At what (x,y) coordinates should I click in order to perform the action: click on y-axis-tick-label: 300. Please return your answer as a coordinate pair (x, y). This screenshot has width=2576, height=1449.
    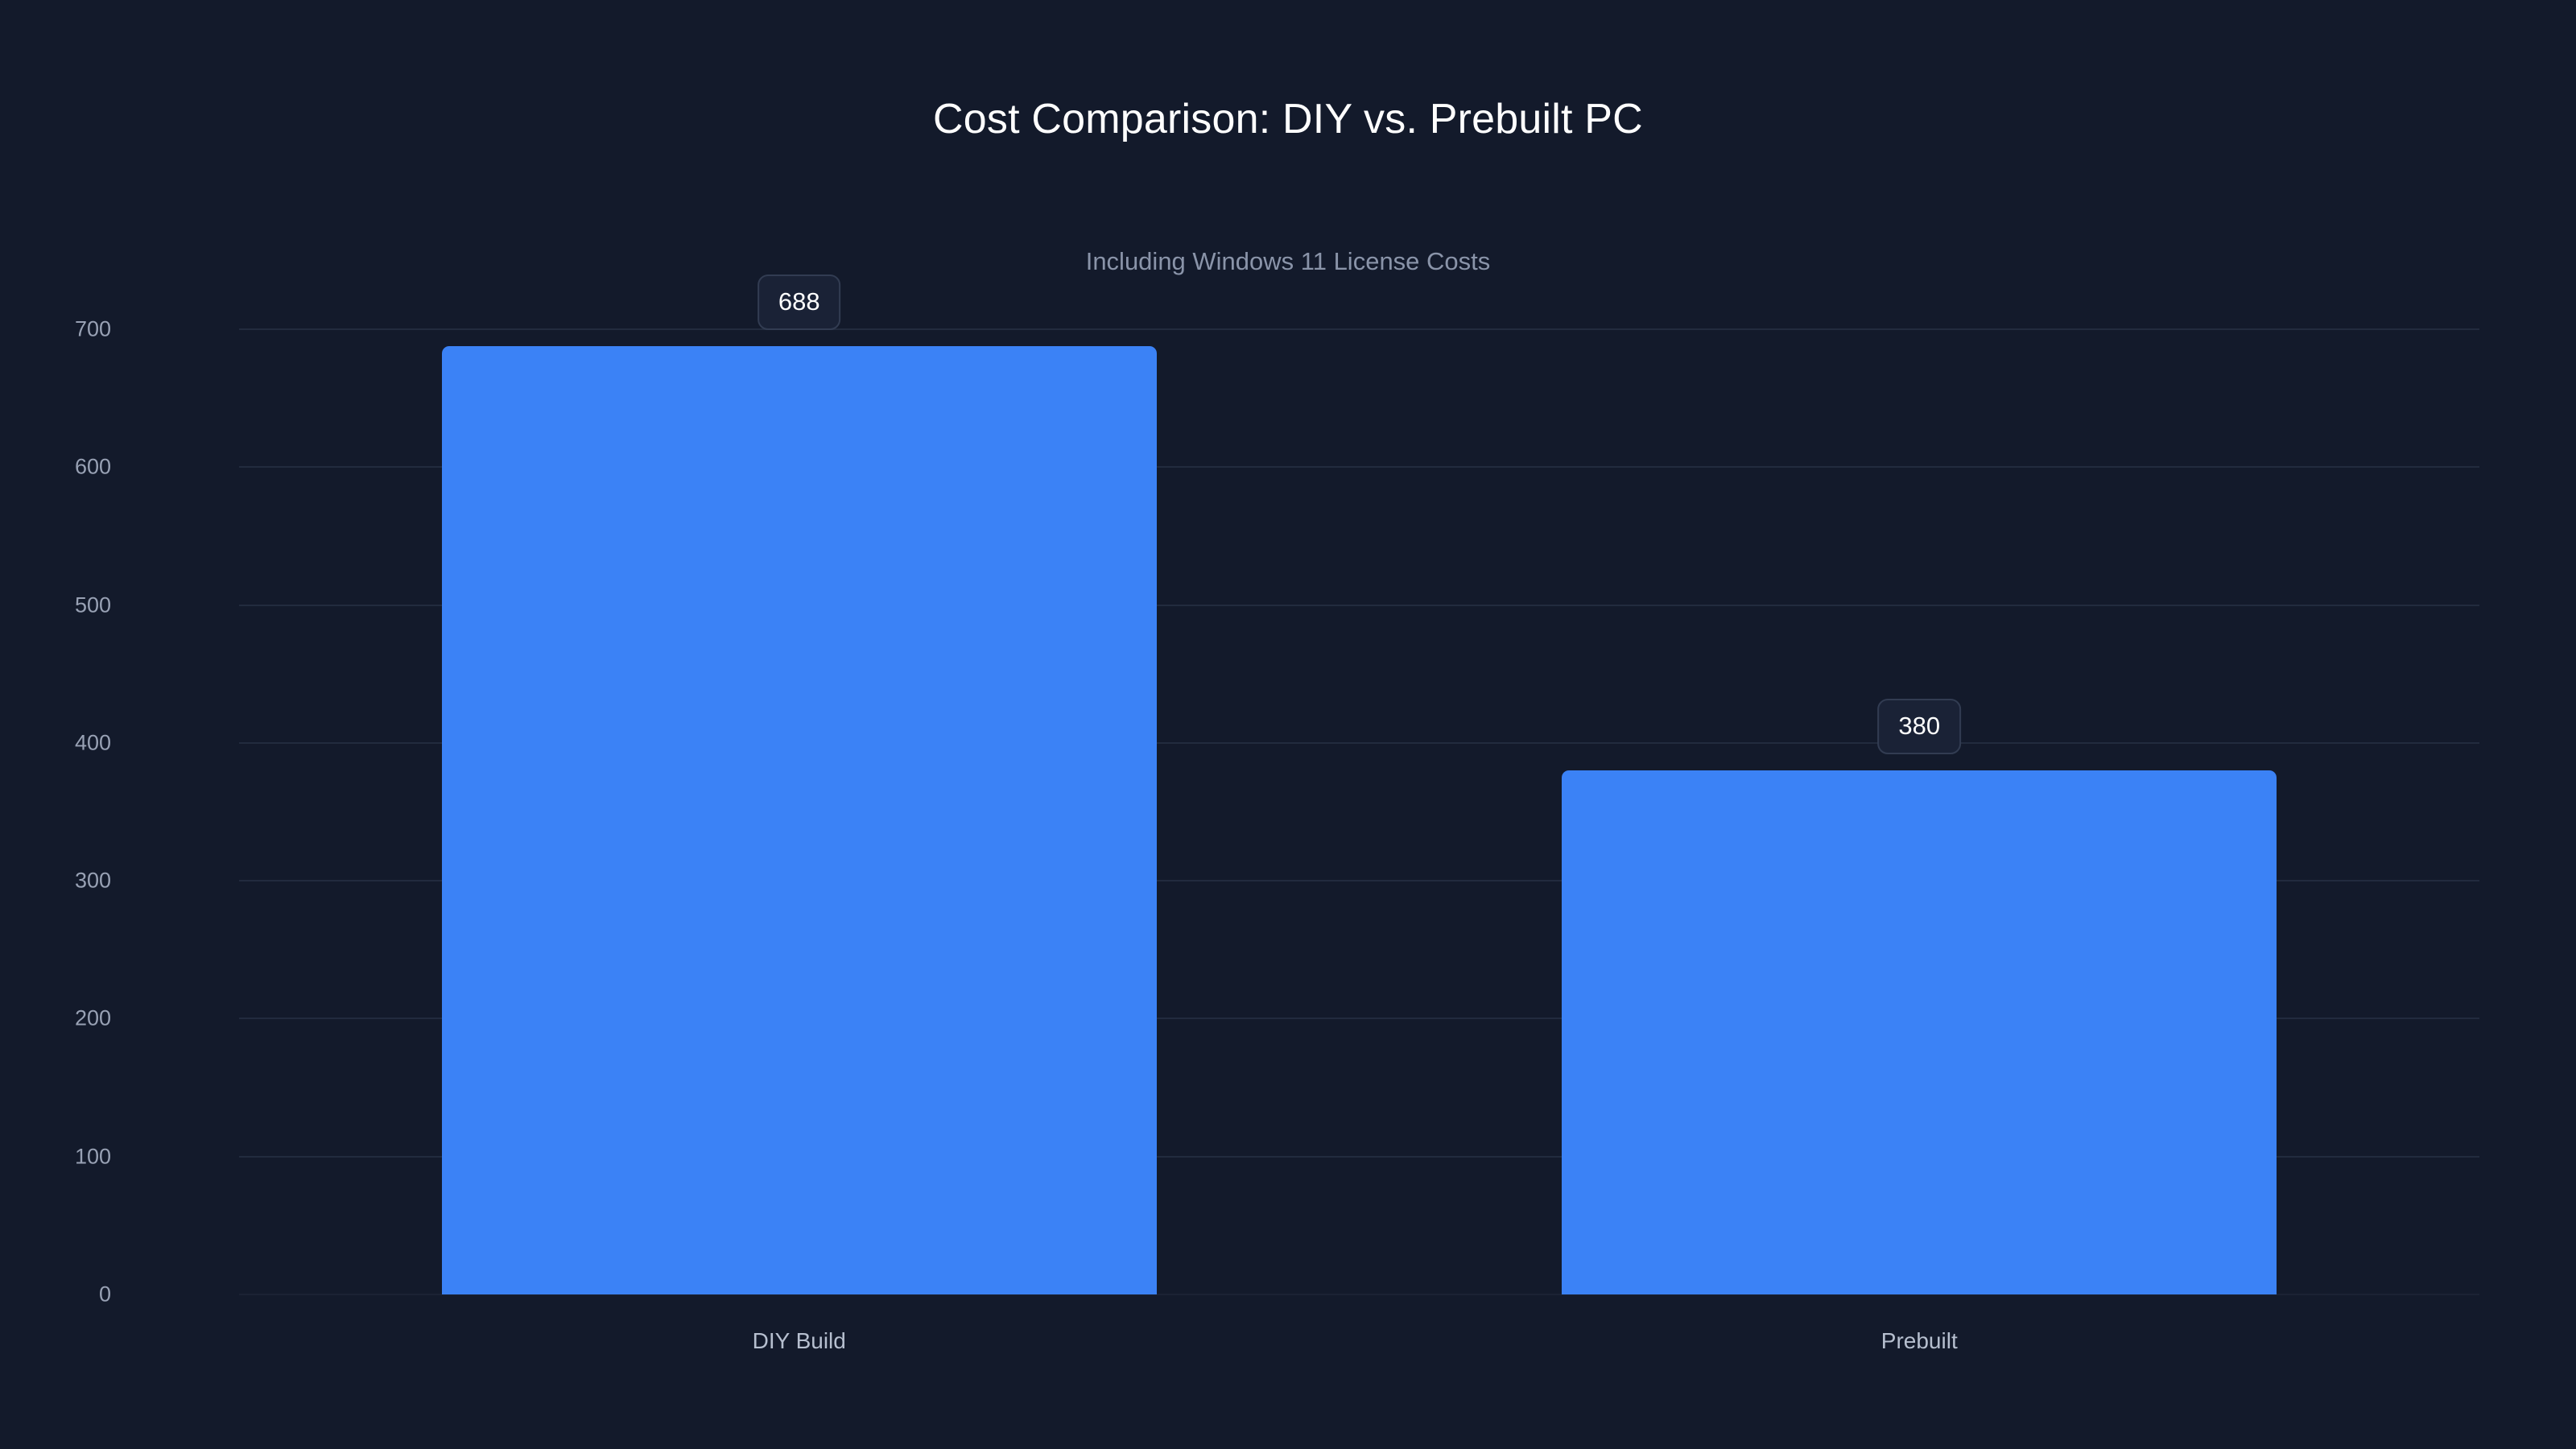
    Looking at the image, I should click on (92, 880).